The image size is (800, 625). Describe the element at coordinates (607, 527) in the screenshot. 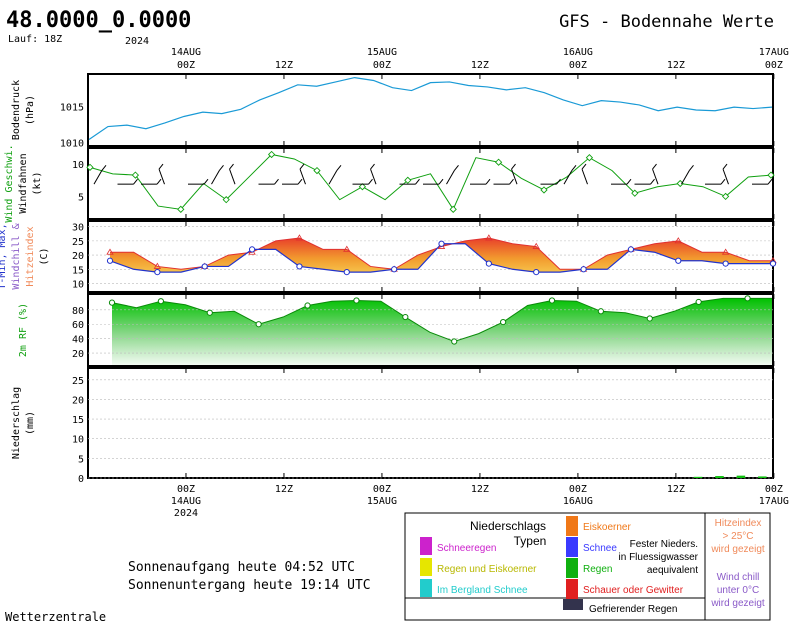

I see `legend-label: Eiskoerner` at that location.